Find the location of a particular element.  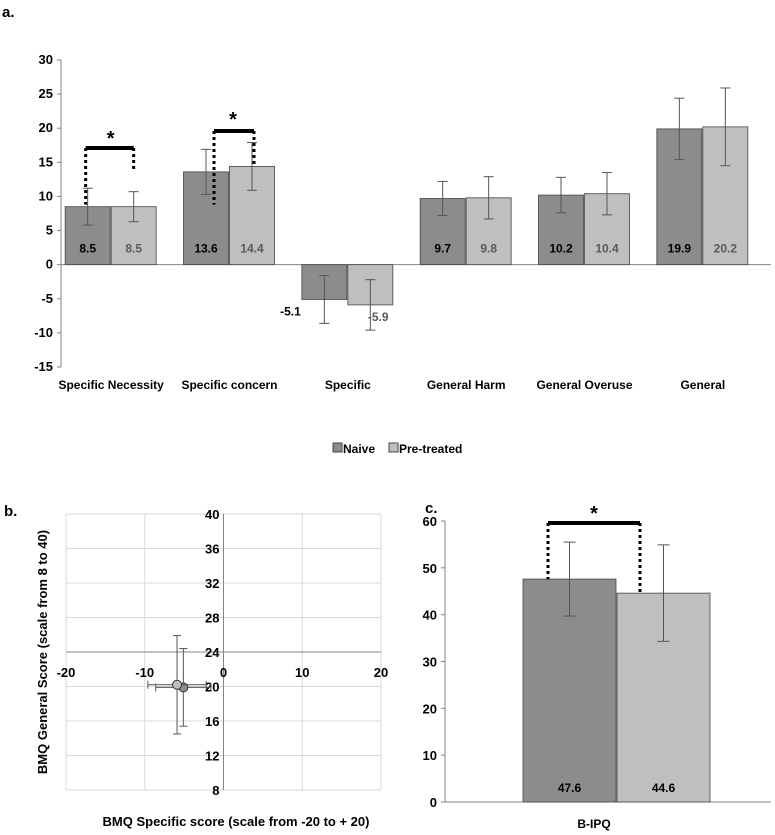

panel-a-legend: Naive Pre-treated is located at coordinates (397, 449).